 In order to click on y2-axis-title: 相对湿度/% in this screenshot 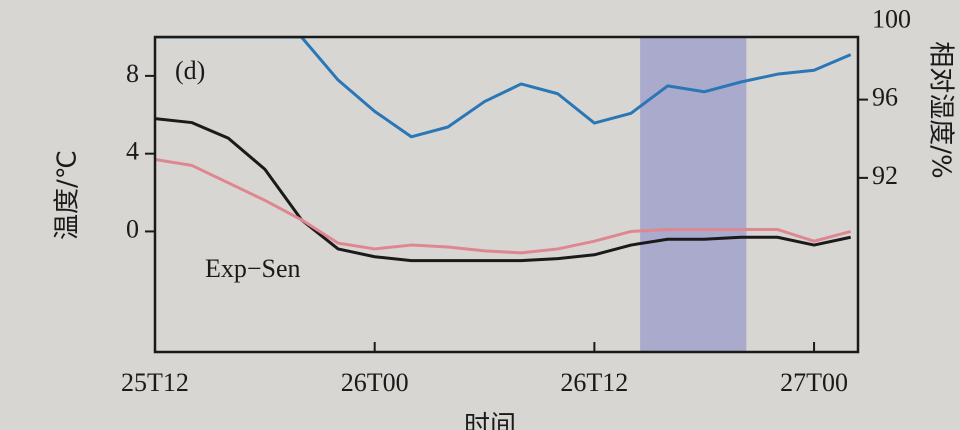, I will do `click(941, 109)`.